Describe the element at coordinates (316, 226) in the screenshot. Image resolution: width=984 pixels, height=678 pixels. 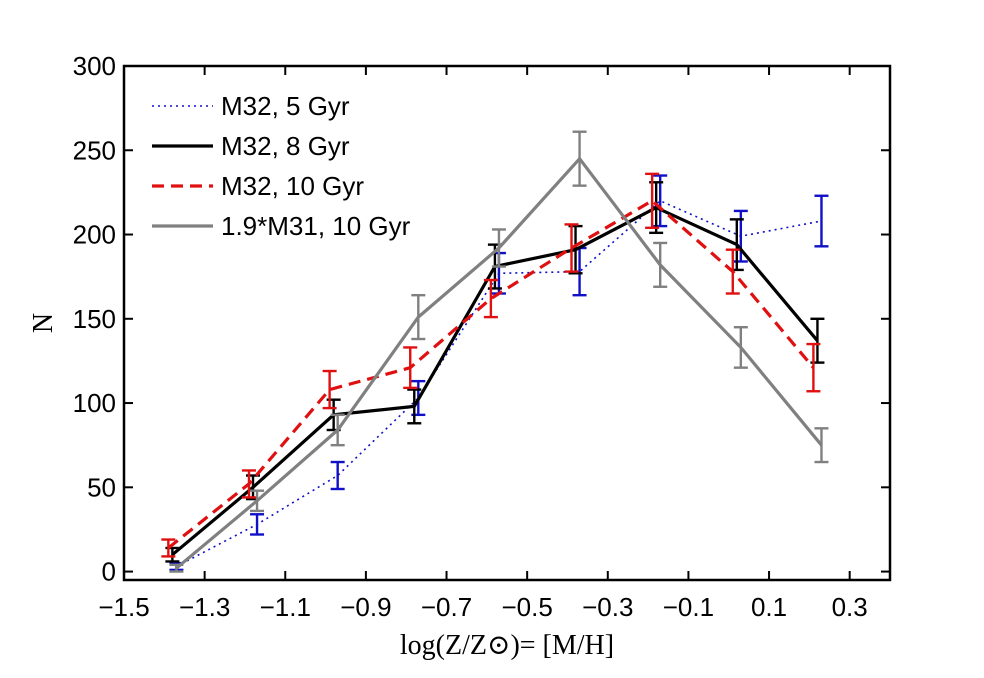
I see `legend-label: 1.9*M31, 10 Gyr` at that location.